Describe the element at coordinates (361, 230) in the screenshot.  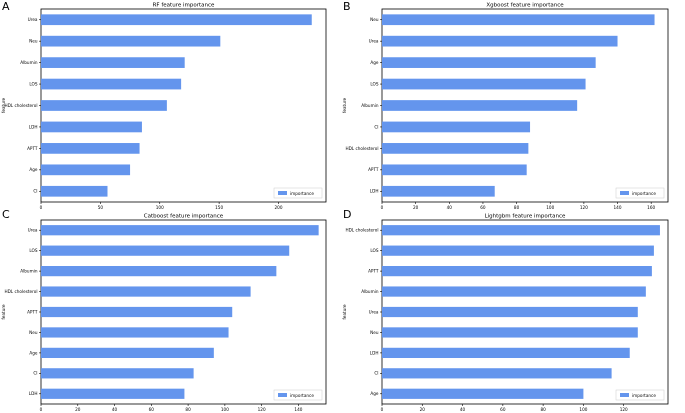
I see `chart-4-y-tick-label-1: HDL cholesterol` at that location.